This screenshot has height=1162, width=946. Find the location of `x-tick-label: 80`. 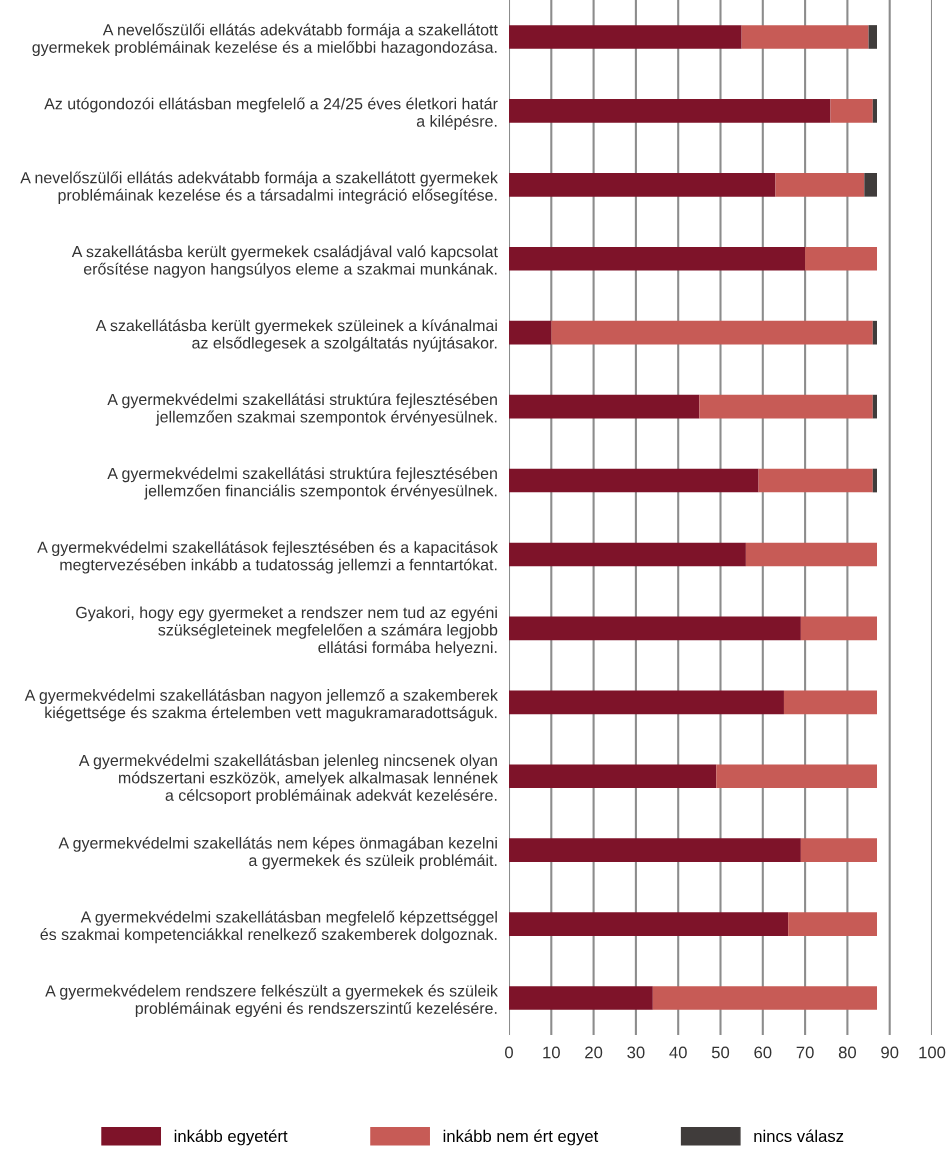

x-tick-label: 80 is located at coordinates (847, 1052).